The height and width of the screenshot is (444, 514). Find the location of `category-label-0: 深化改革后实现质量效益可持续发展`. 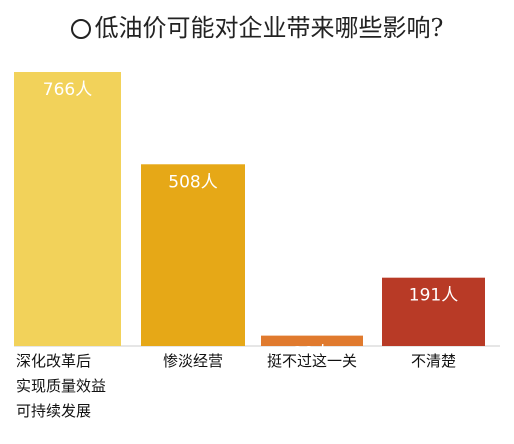

category-label-0: 深化改革后实现质量效益可持续发展 is located at coordinates (61, 386).